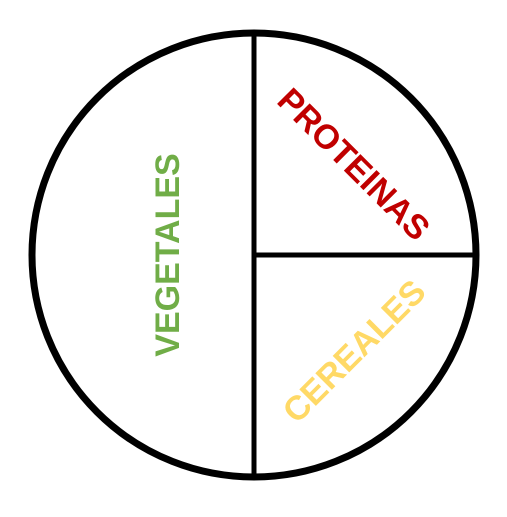  What do you see at coordinates (355, 352) in the screenshot?
I see `cereals-label: CEREALES` at bounding box center [355, 352].